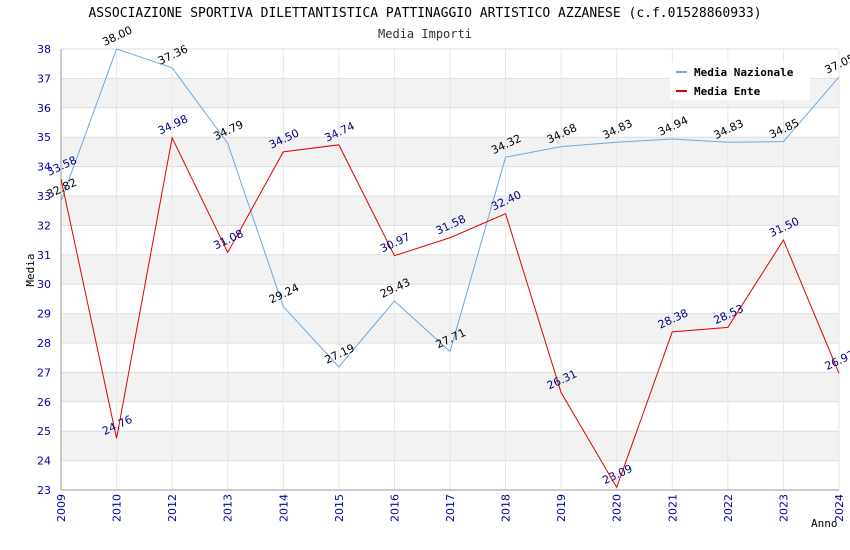 This screenshot has width=850, height=550. What do you see at coordinates (672, 508) in the screenshot?
I see `x-tick-label: 2021` at bounding box center [672, 508].